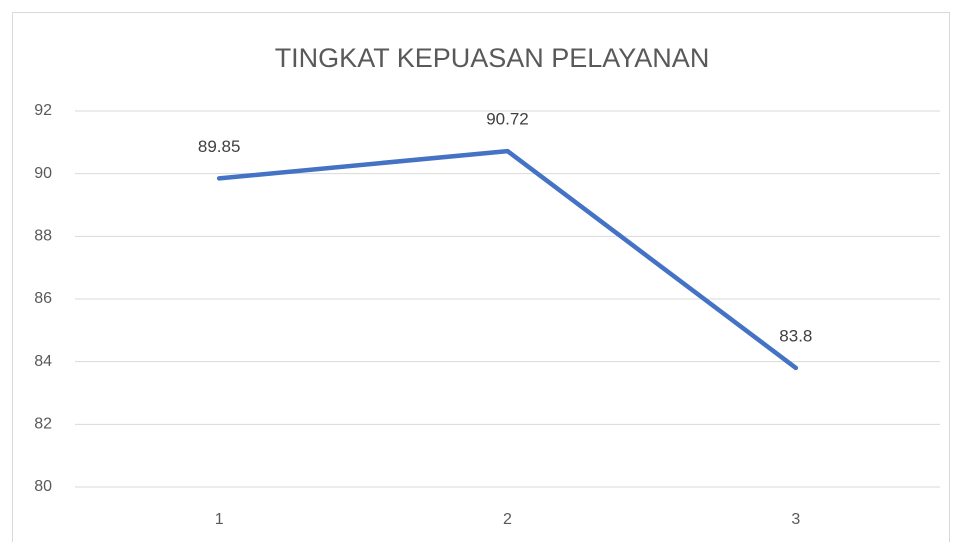  I want to click on y-tick-label: 82, so click(43, 424).